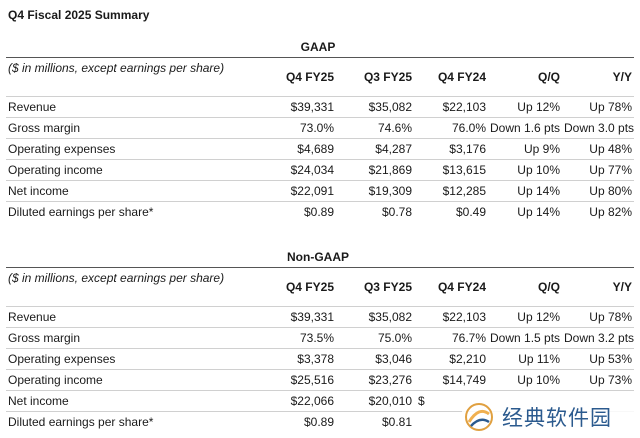 This screenshot has height=438, width=640. I want to click on nongaap-col-header: Q4 FY24, so click(461, 287).